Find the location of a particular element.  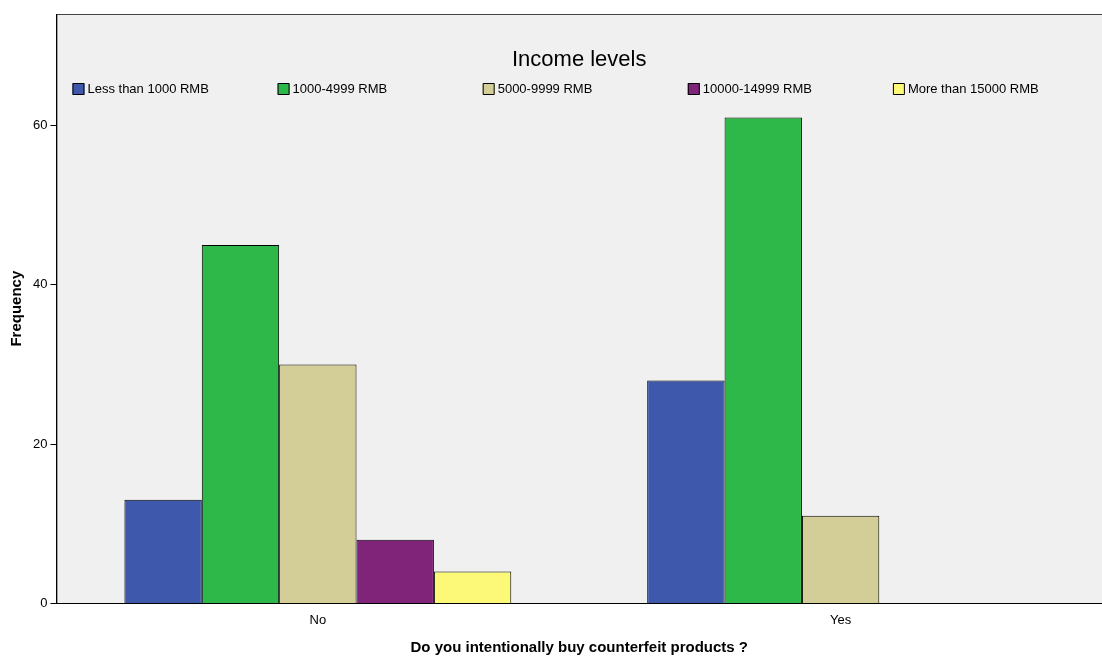

legend-label: More than 15000 RMB is located at coordinates (973, 88).